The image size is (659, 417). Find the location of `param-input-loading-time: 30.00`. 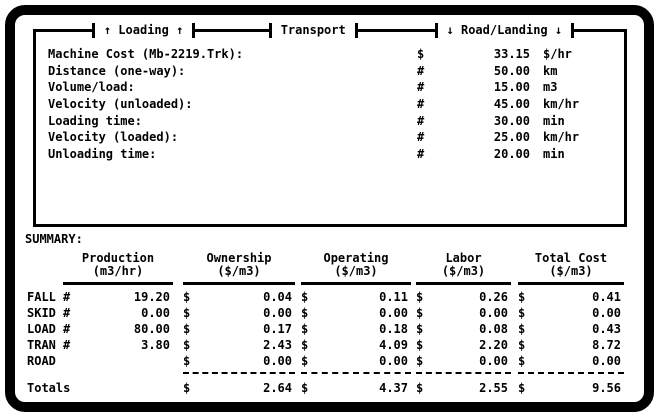

param-input-loading-time: 30.00 is located at coordinates (511, 120).